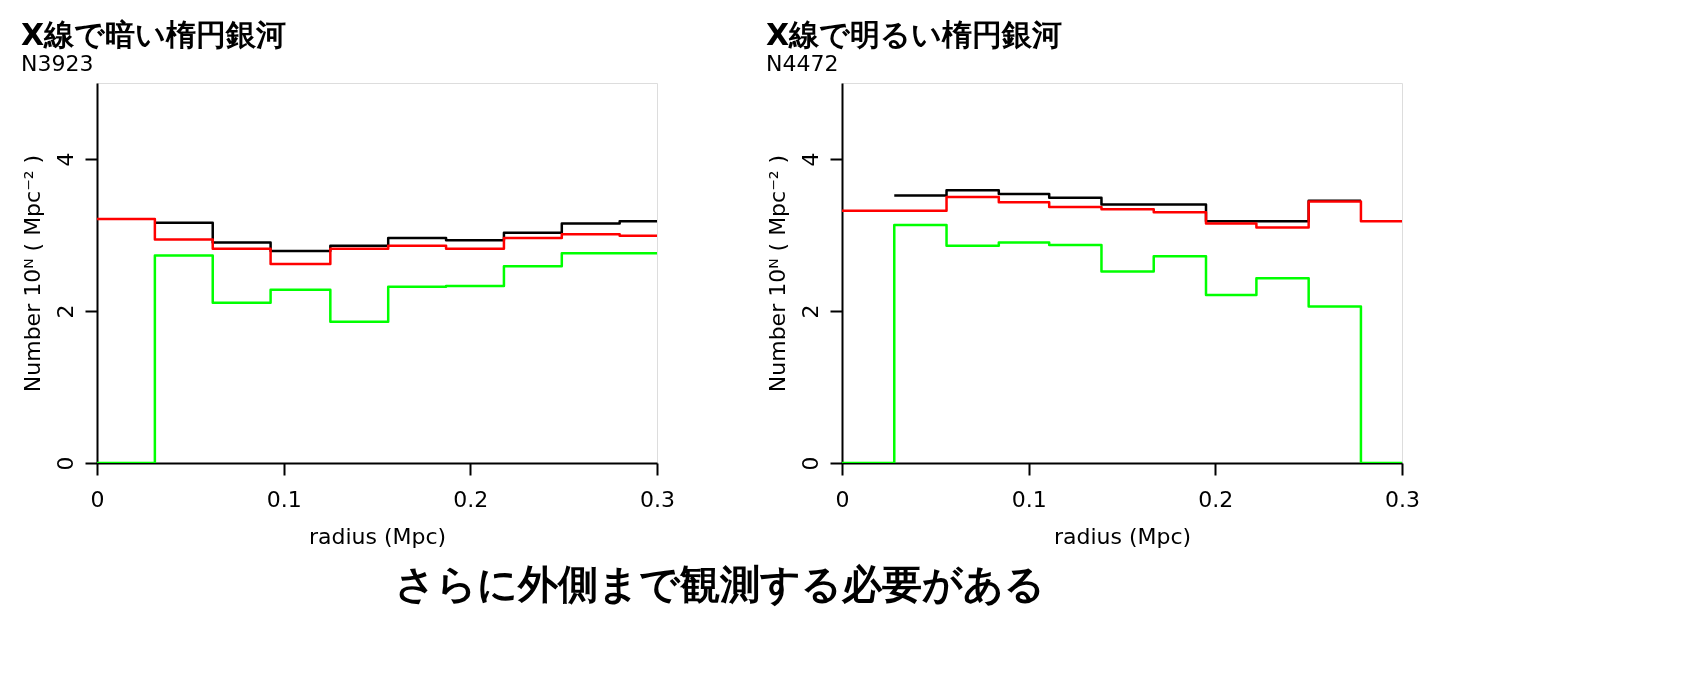 This screenshot has width=1705, height=680. Describe the element at coordinates (802, 63) in the screenshot. I see `chart-subtitle: N4472` at that location.